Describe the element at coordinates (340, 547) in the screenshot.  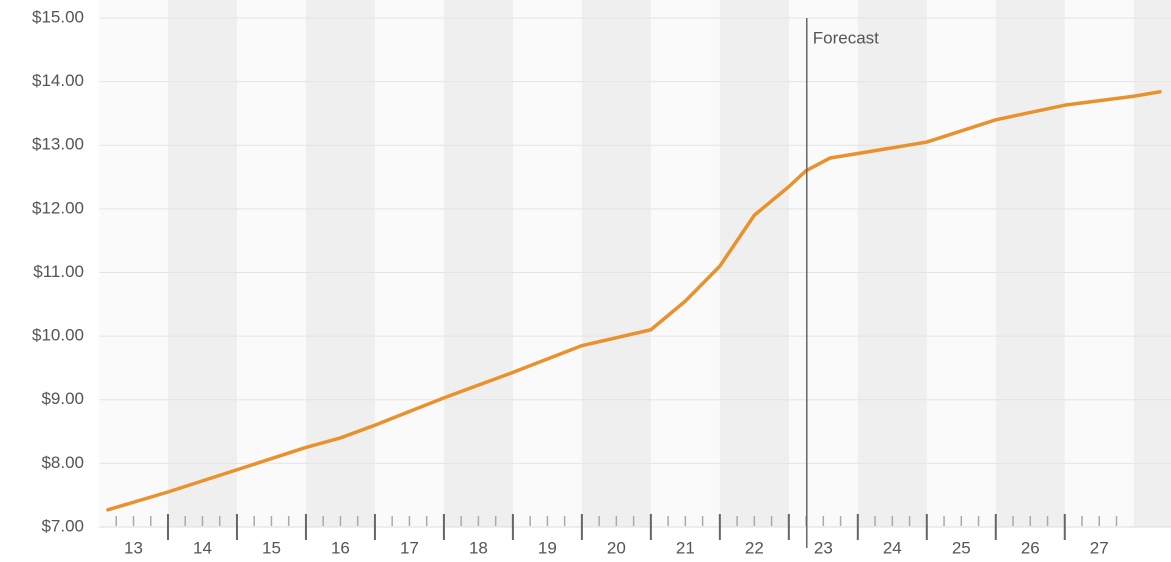
I see `x-tick-label: 16` at that location.